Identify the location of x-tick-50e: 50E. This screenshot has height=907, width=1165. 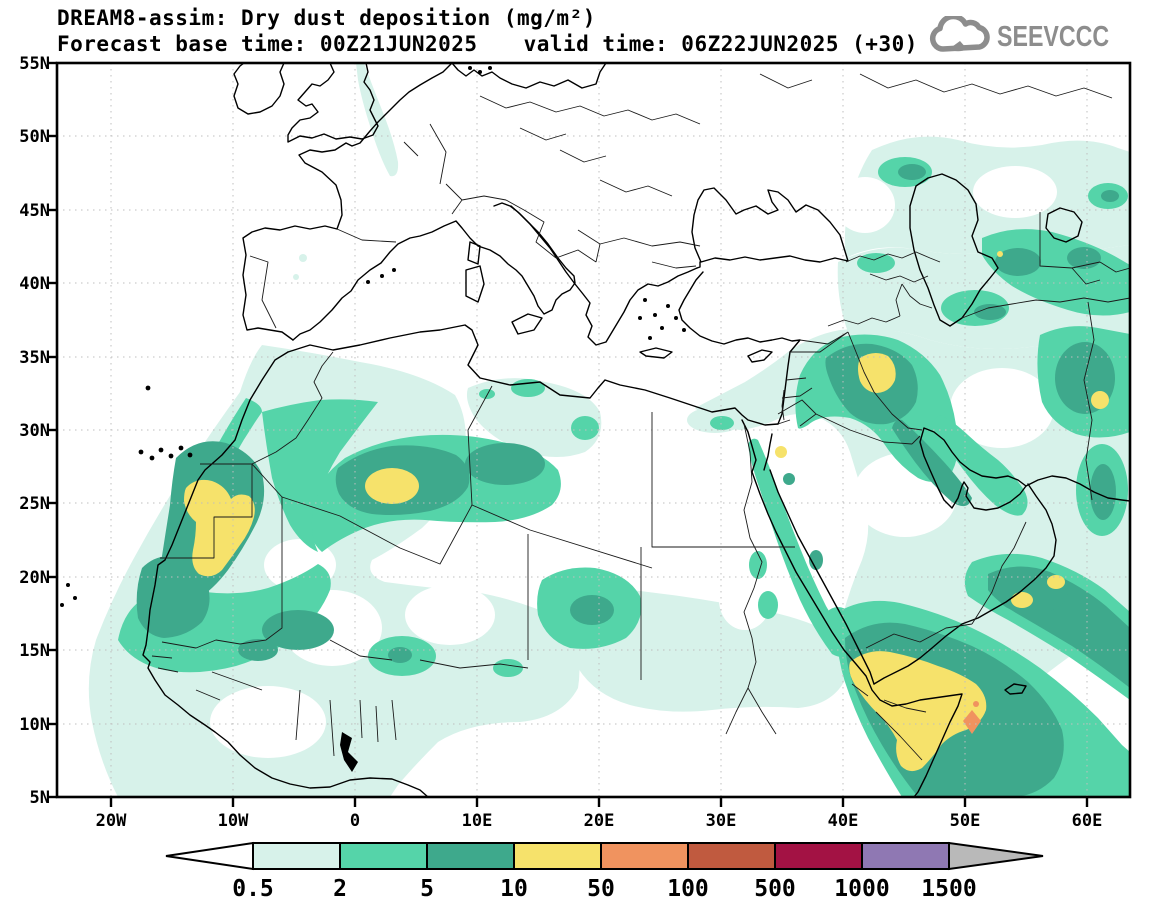
(965, 821).